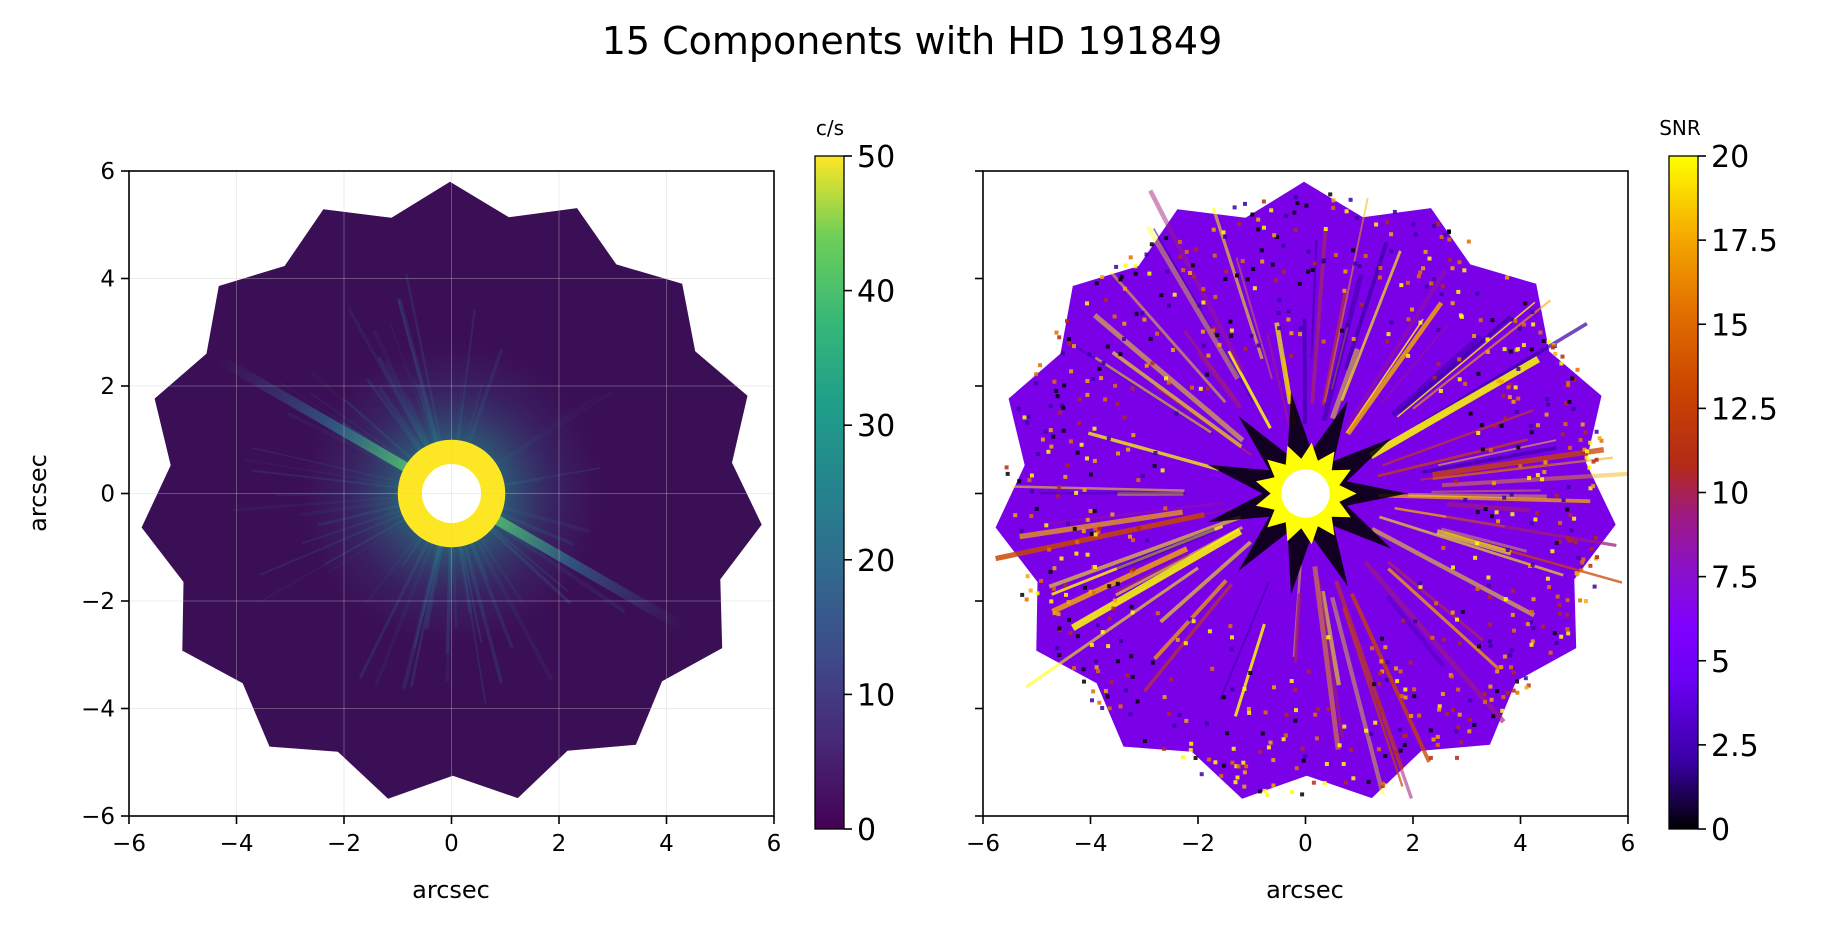 Image resolution: width=1825 pixels, height=928 pixels. What do you see at coordinates (1730, 325) in the screenshot?
I see `colorbar-tick-label: 15` at bounding box center [1730, 325].